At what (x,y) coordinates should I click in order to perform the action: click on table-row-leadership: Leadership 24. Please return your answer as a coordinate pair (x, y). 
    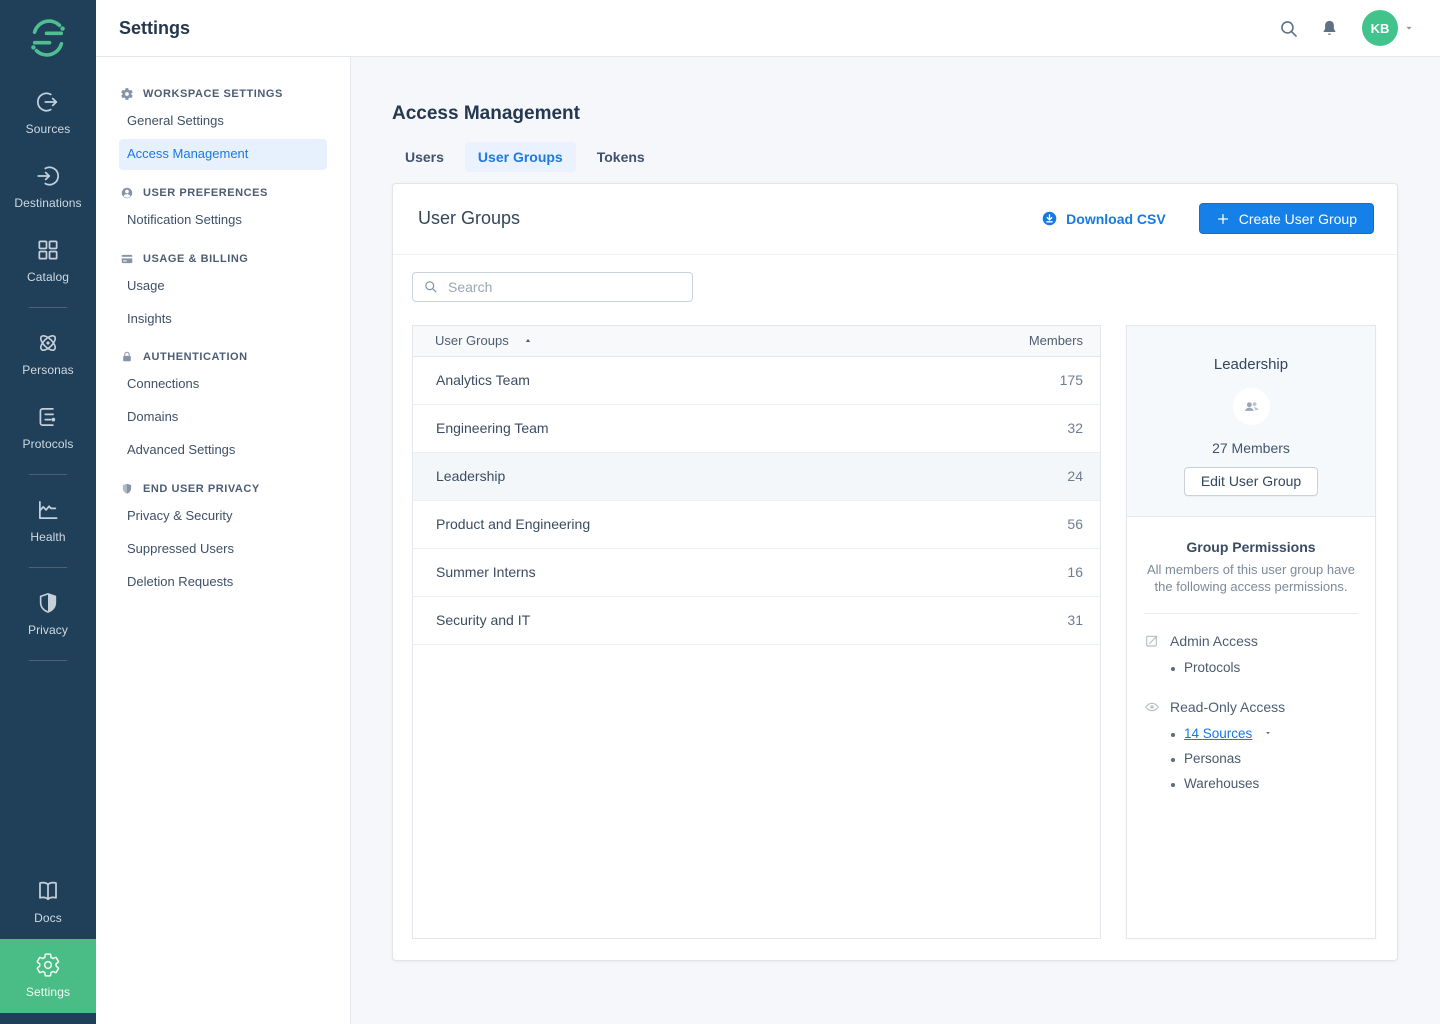
    Looking at the image, I should click on (756, 476).